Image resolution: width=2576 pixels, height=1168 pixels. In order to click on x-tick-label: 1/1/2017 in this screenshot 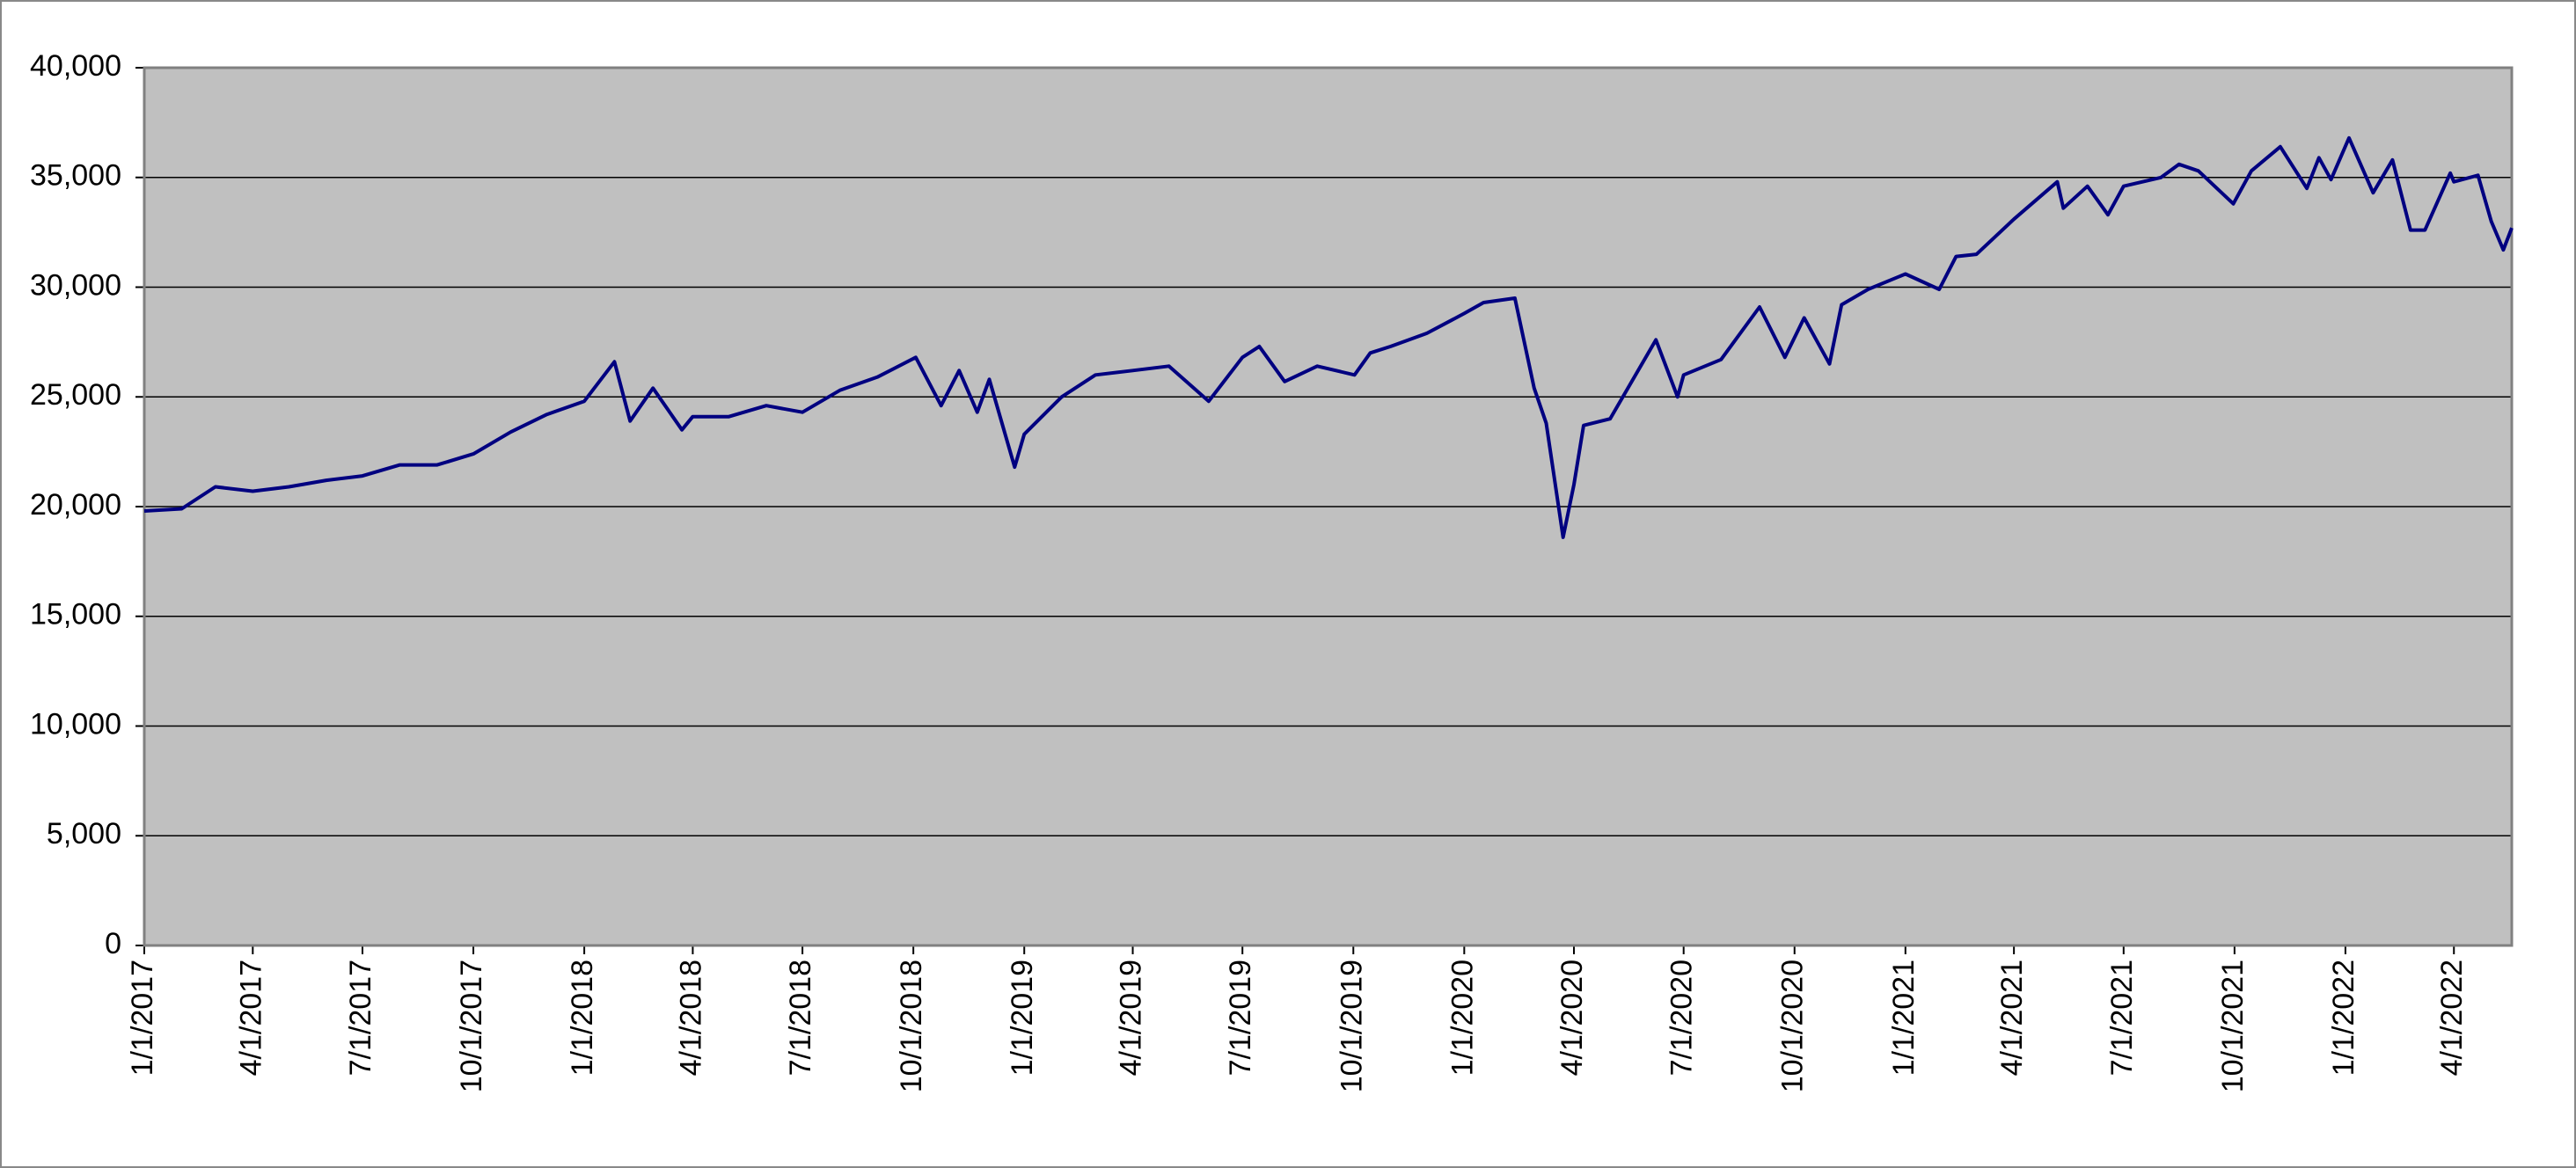, I will do `click(142, 1018)`.